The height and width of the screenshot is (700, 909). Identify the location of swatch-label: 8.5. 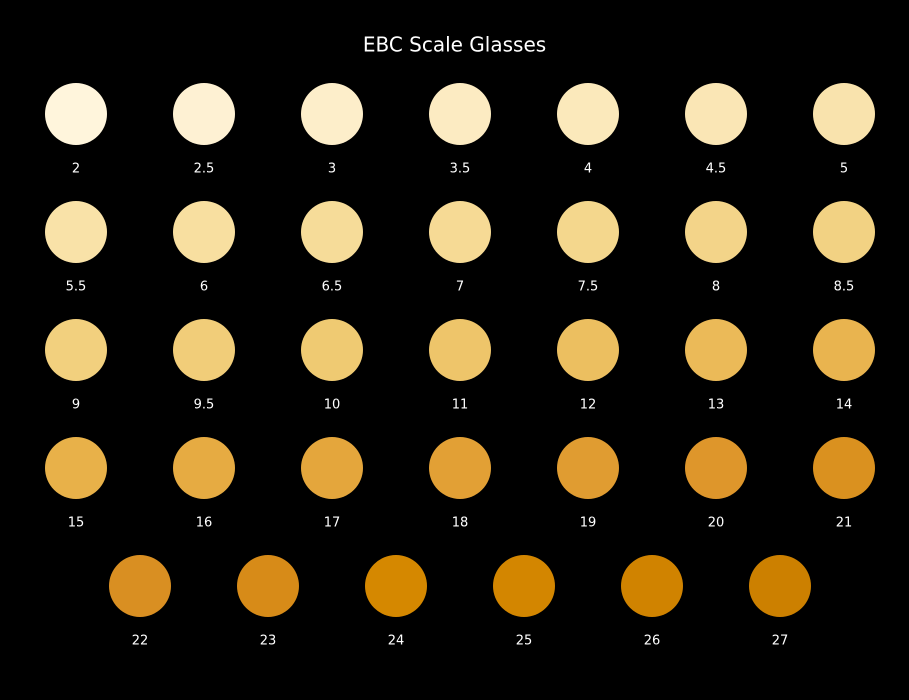
(844, 287).